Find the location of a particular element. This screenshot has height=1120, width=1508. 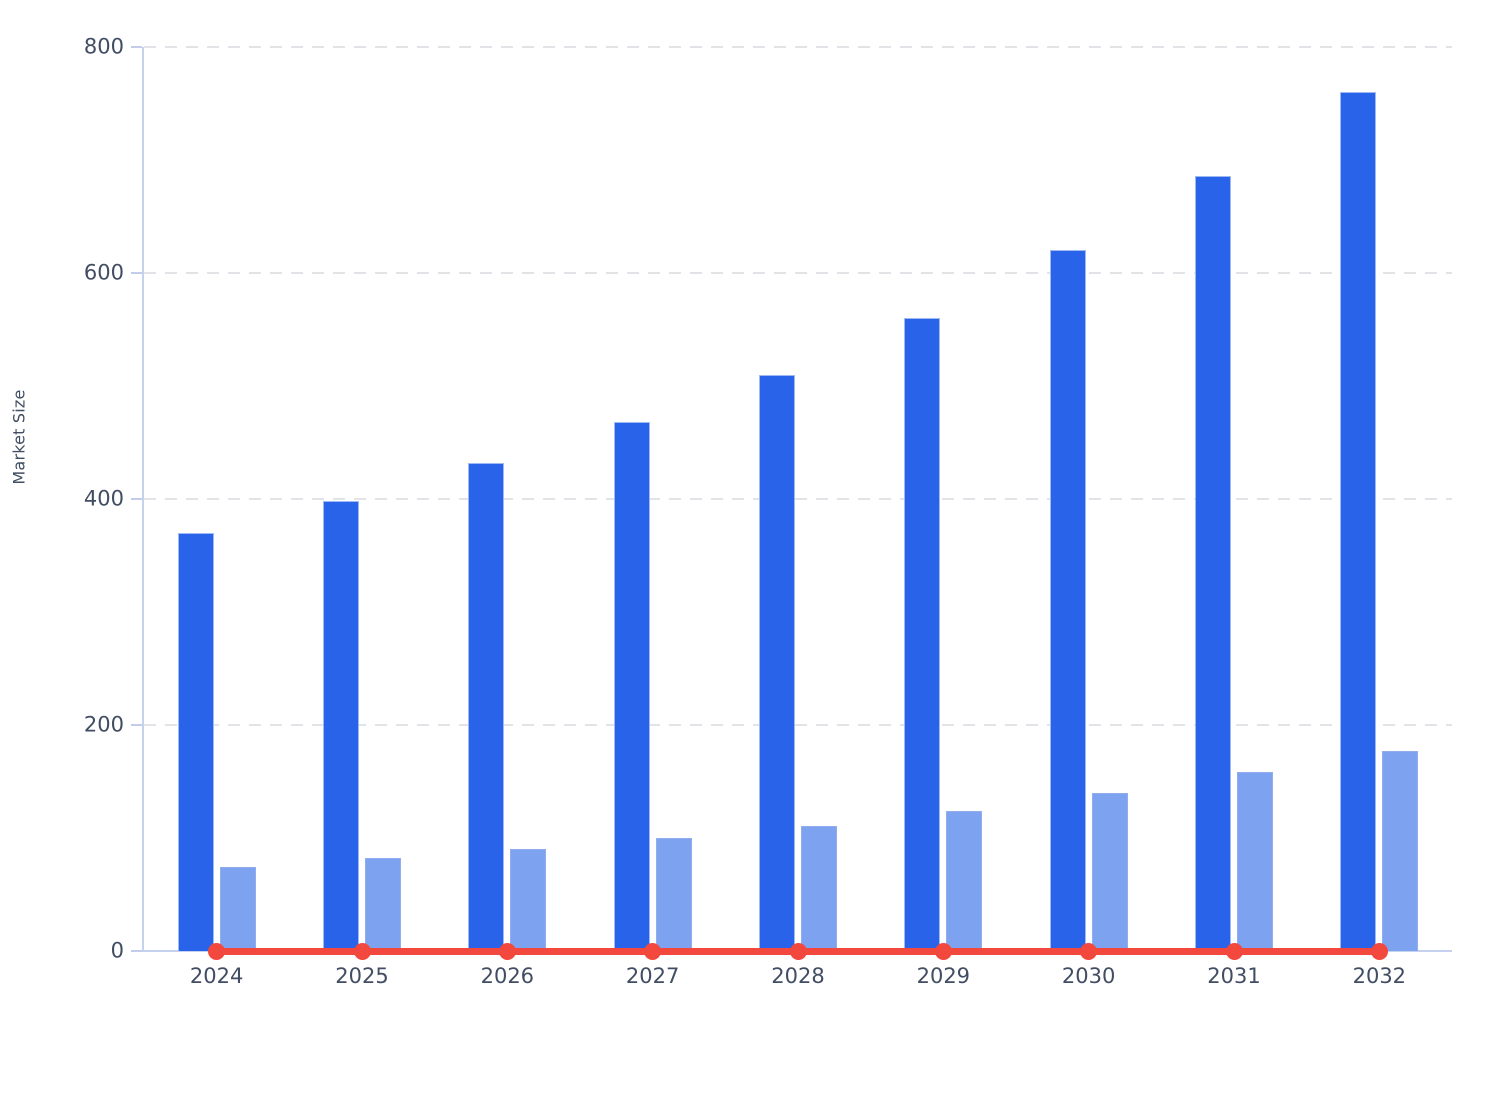

bar-2030-primary is located at coordinates (1067, 600).